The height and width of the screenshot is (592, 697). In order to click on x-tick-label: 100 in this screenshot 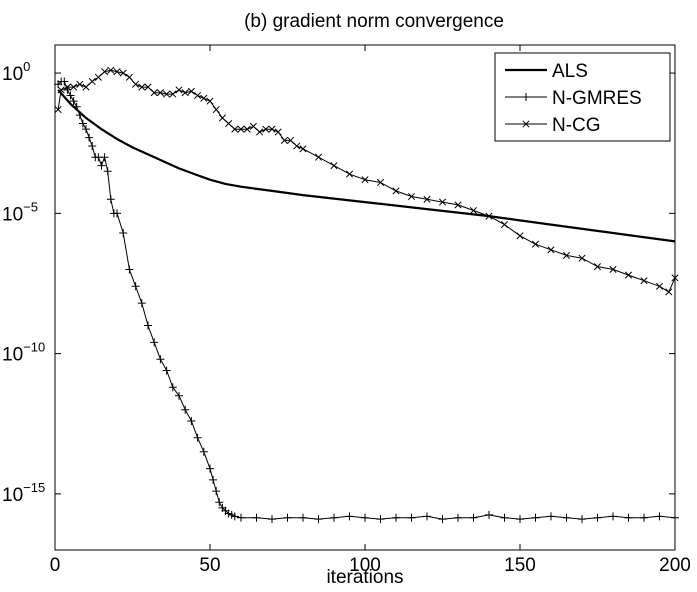, I will do `click(365, 565)`.